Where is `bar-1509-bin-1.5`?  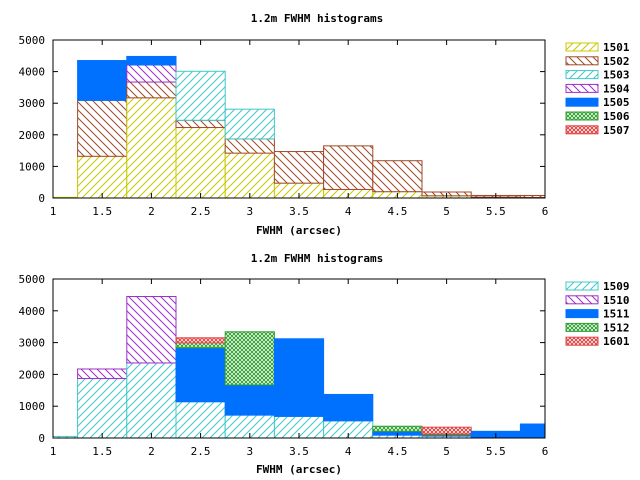
bar-1509-bin-1.5 is located at coordinates (102, 408).